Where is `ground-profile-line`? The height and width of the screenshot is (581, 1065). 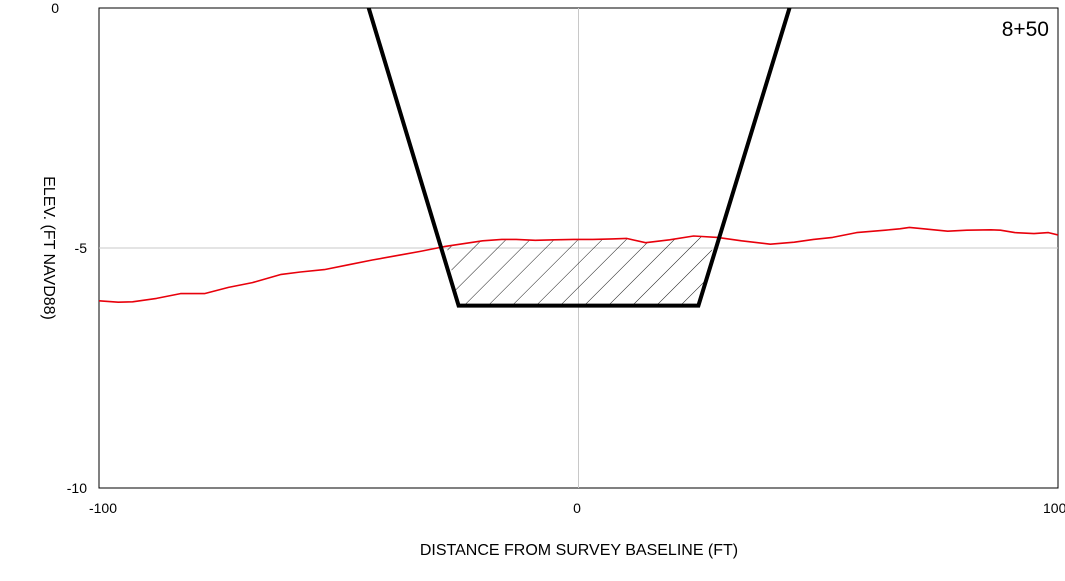 ground-profile-line is located at coordinates (578, 265).